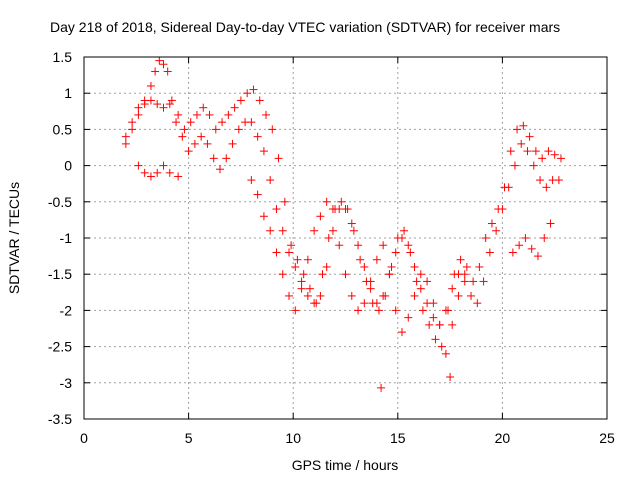 This screenshot has width=640, height=480. Describe the element at coordinates (66, 383) in the screenshot. I see `y-tick-label: -3` at that location.